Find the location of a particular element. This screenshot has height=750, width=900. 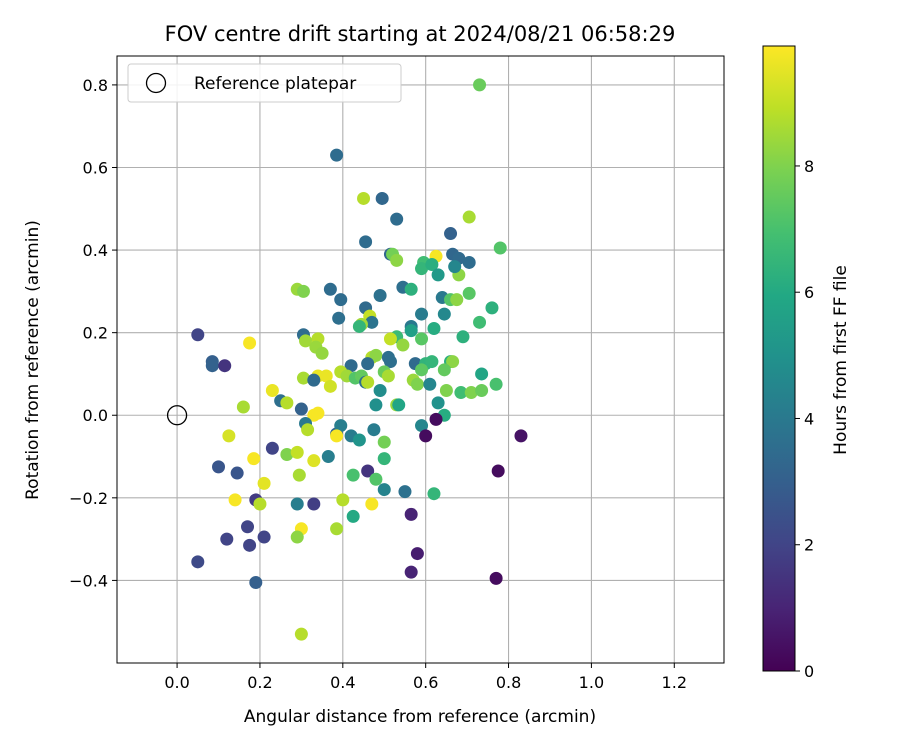

colorbar: 0 2 4 6 8 Hours from first FF file is located at coordinates (806, 363).